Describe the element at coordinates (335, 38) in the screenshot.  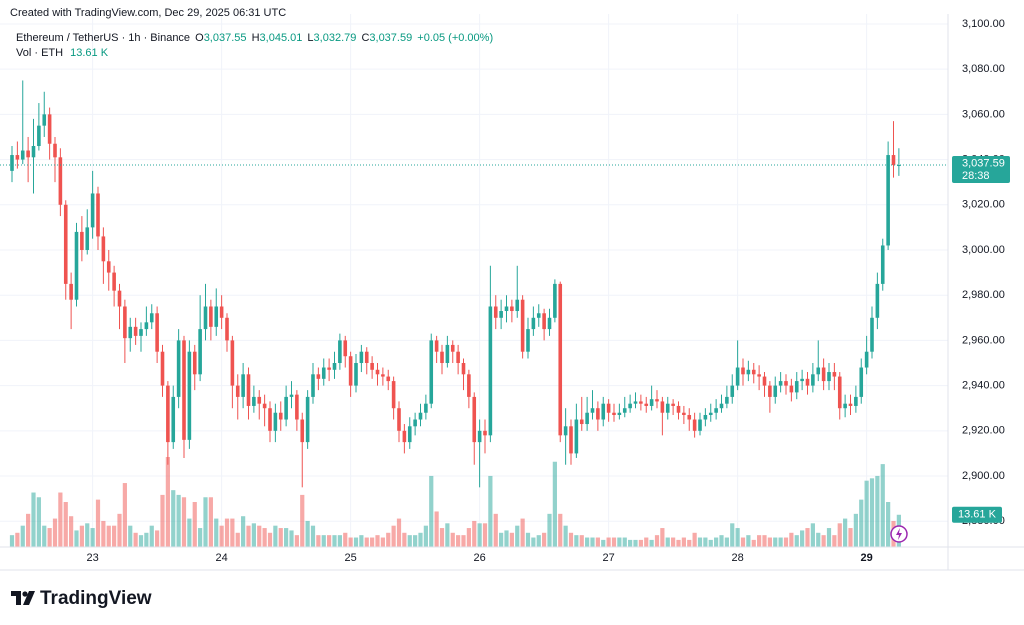
I see `ohlc-value: 3,032.79` at that location.